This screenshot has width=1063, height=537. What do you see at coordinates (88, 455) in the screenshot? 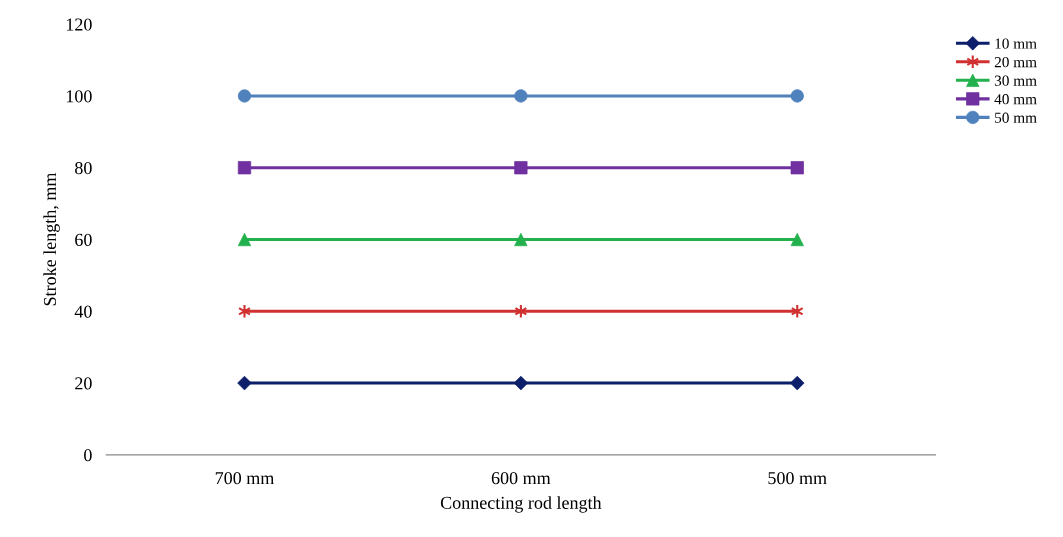
I see `y-tick-label: 0` at bounding box center [88, 455].